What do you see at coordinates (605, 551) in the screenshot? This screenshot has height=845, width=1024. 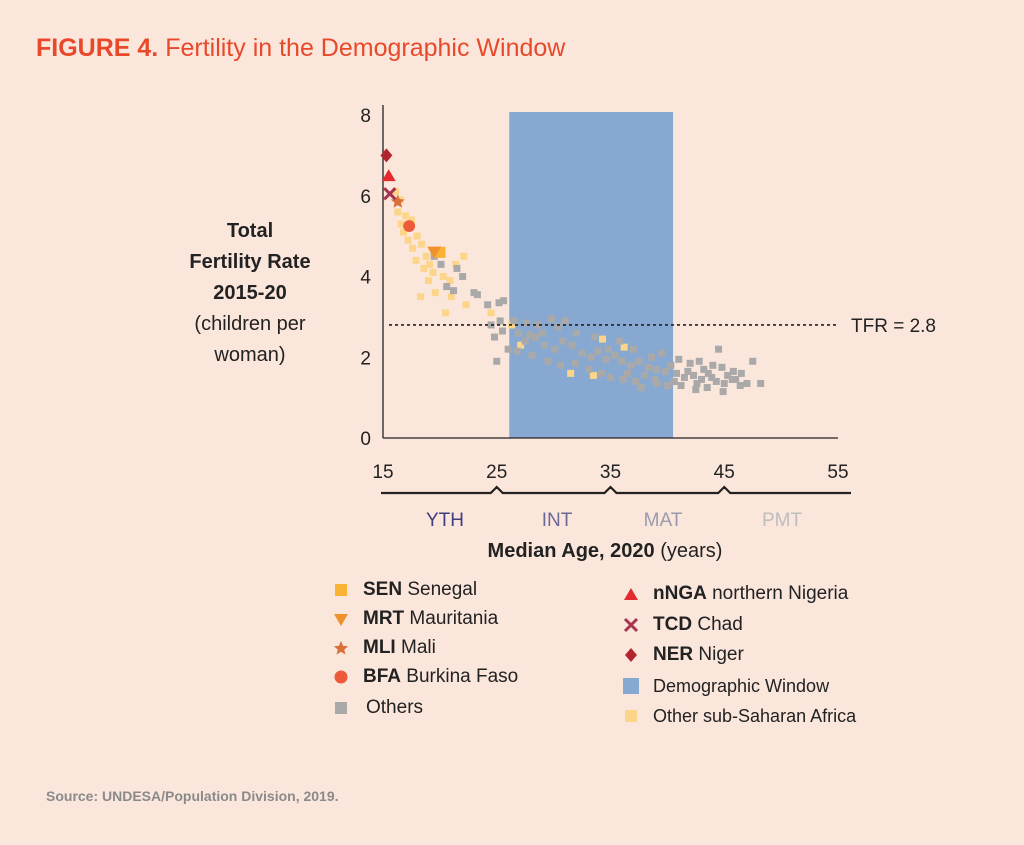 I see `x-axis-title: Median Age, 2020 (years)` at bounding box center [605, 551].